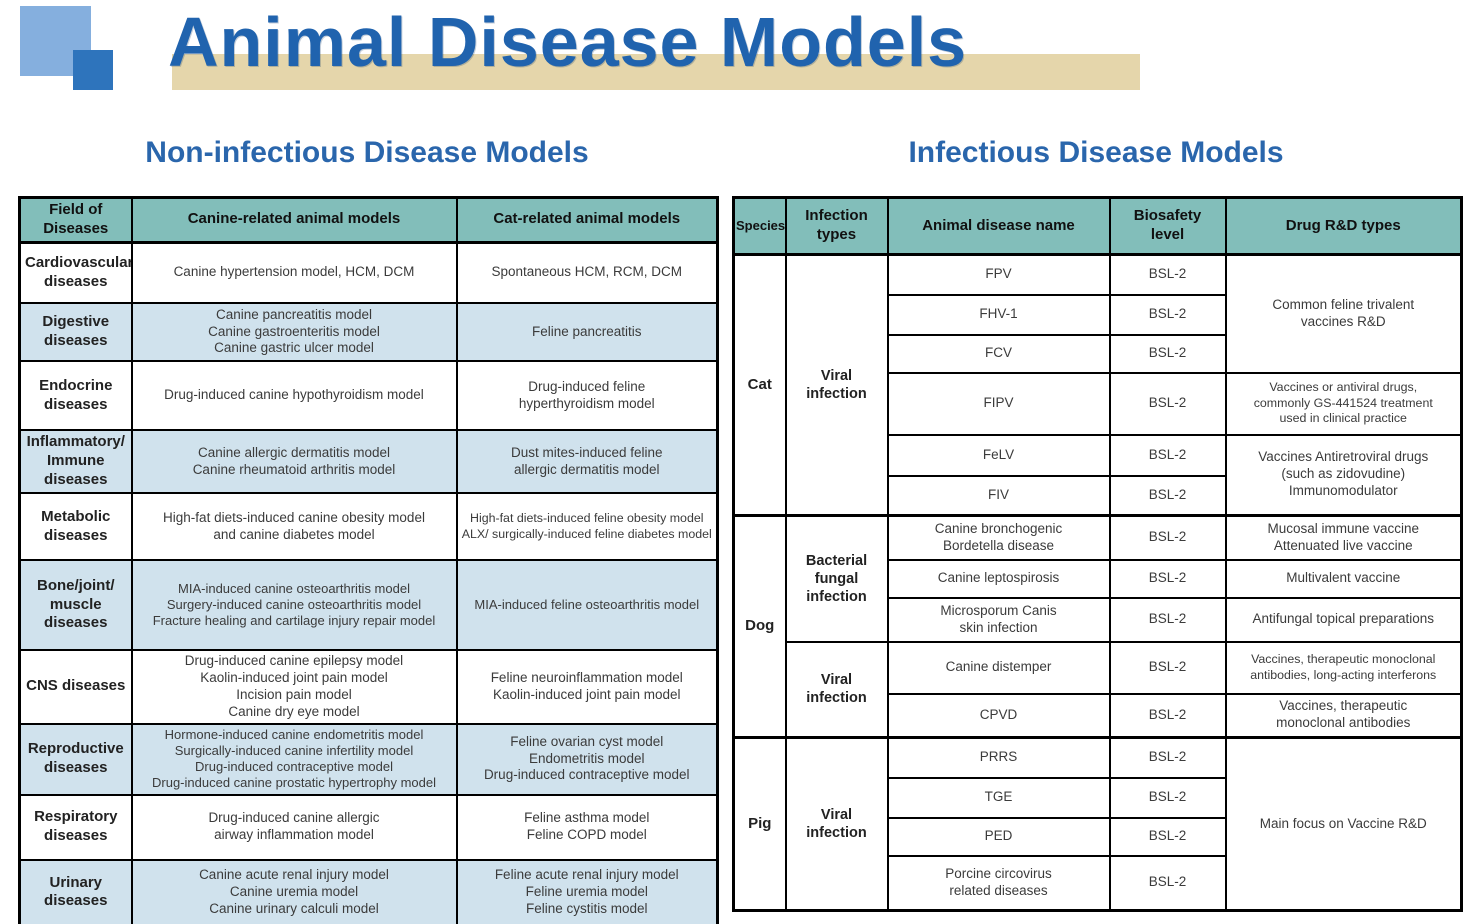  I want to click on field-cell: Metabolic diseases, so click(75, 526).